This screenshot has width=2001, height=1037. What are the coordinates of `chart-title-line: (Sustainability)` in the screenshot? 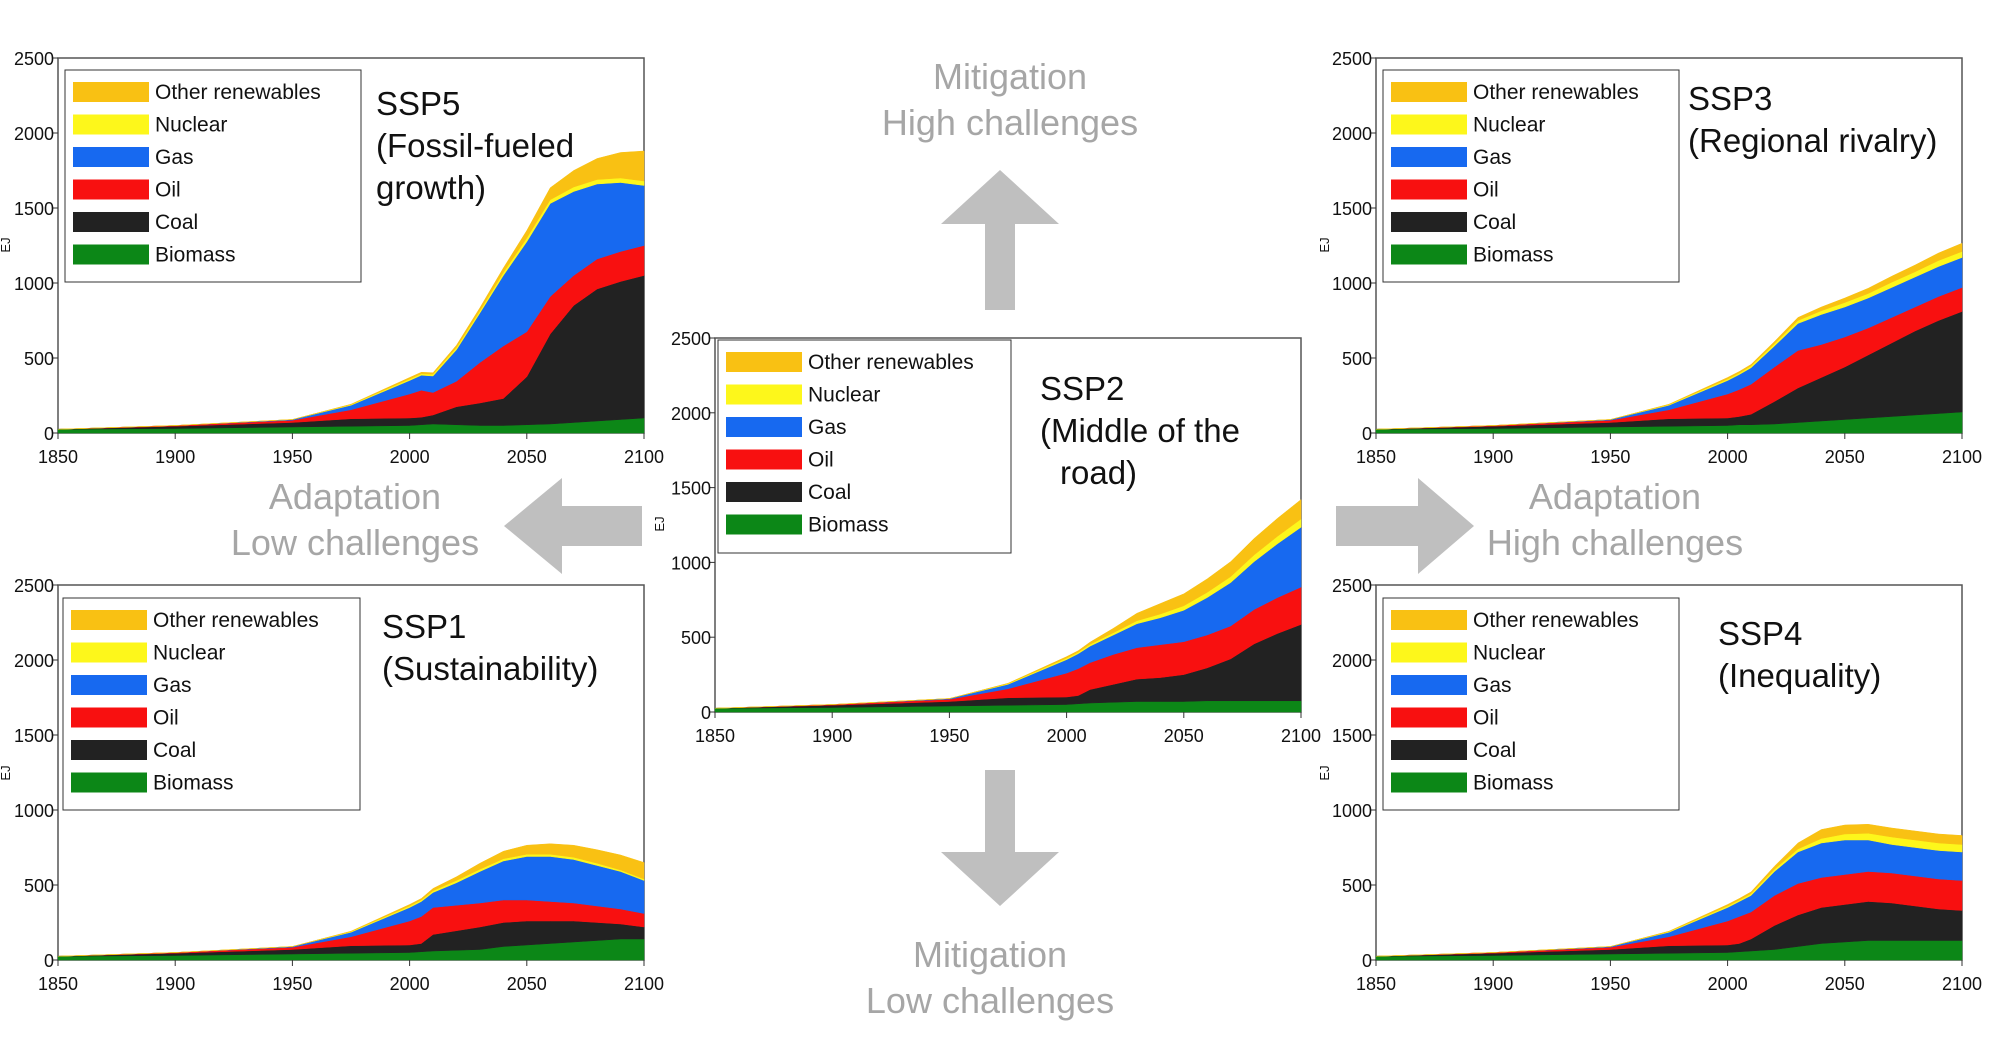 It's located at (490, 668).